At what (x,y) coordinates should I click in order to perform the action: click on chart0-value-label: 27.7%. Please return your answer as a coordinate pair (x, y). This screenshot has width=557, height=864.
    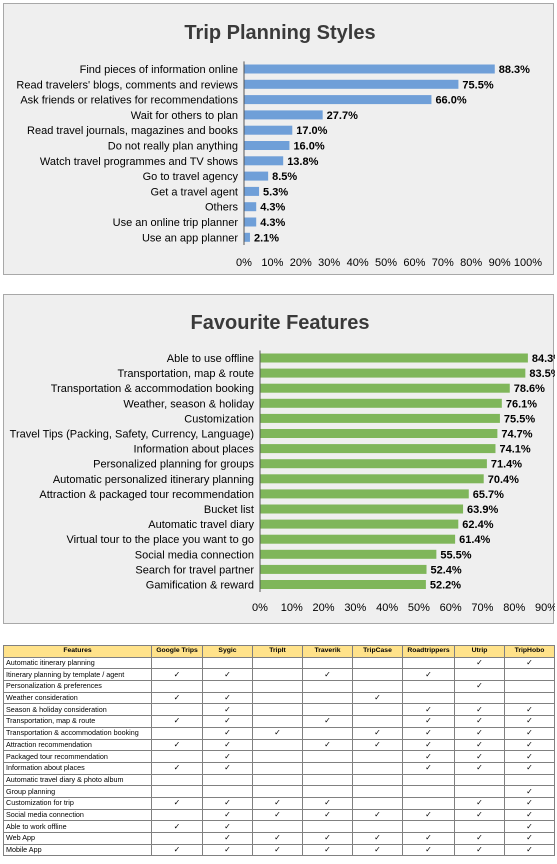
    Looking at the image, I should click on (342, 116).